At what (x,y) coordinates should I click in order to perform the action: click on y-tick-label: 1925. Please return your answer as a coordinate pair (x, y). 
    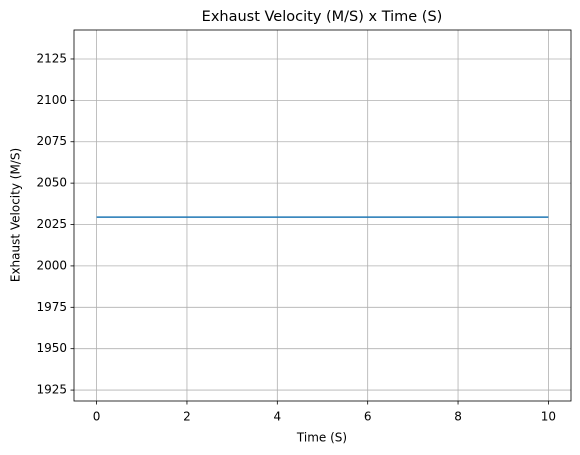
    Looking at the image, I should click on (51, 390).